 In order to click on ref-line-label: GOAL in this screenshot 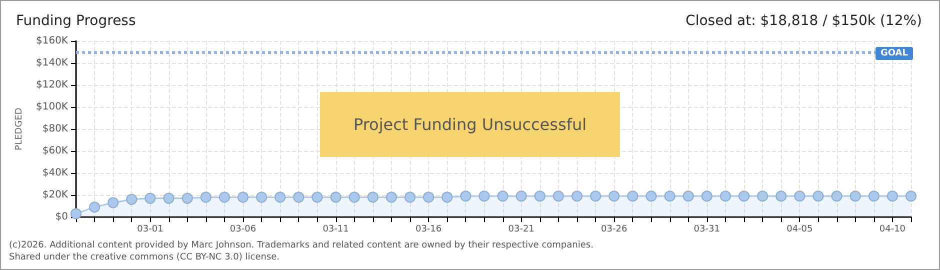, I will do `click(894, 53)`.